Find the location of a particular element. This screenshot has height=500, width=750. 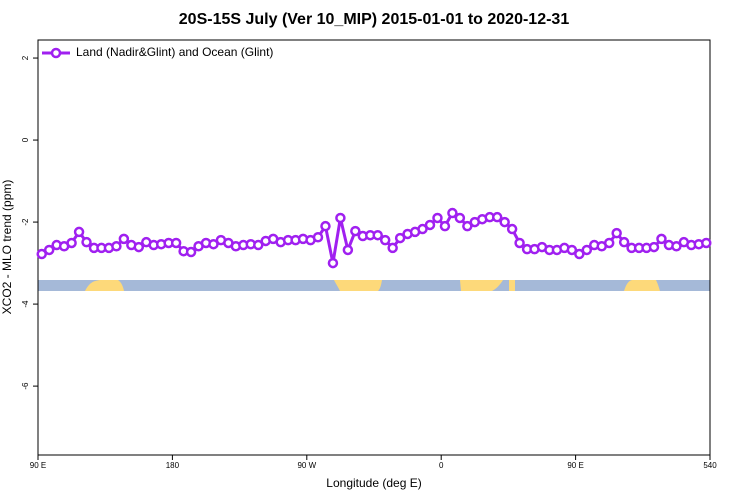

x-axis-label: Longitude (deg E) is located at coordinates (373, 483).